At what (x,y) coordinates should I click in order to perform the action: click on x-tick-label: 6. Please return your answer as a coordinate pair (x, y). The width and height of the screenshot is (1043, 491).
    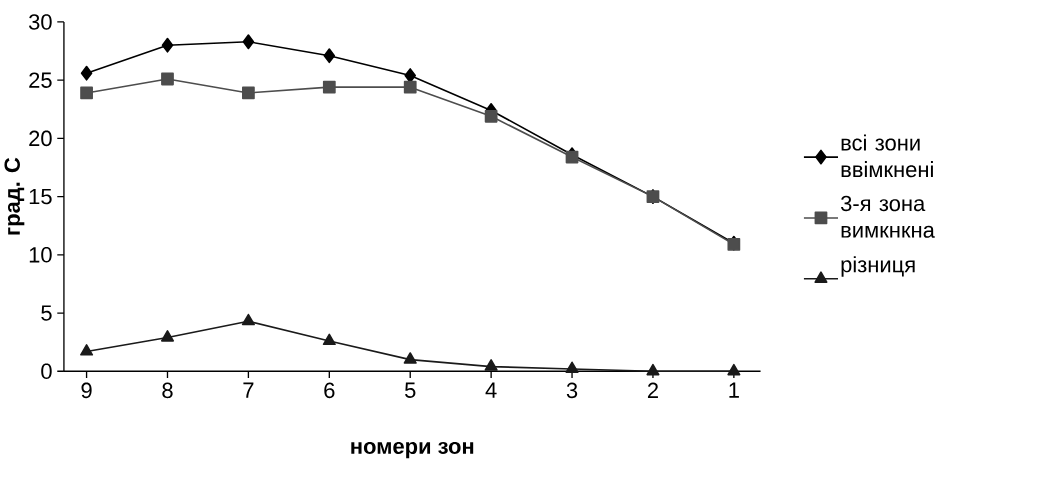
    Looking at the image, I should click on (329, 390).